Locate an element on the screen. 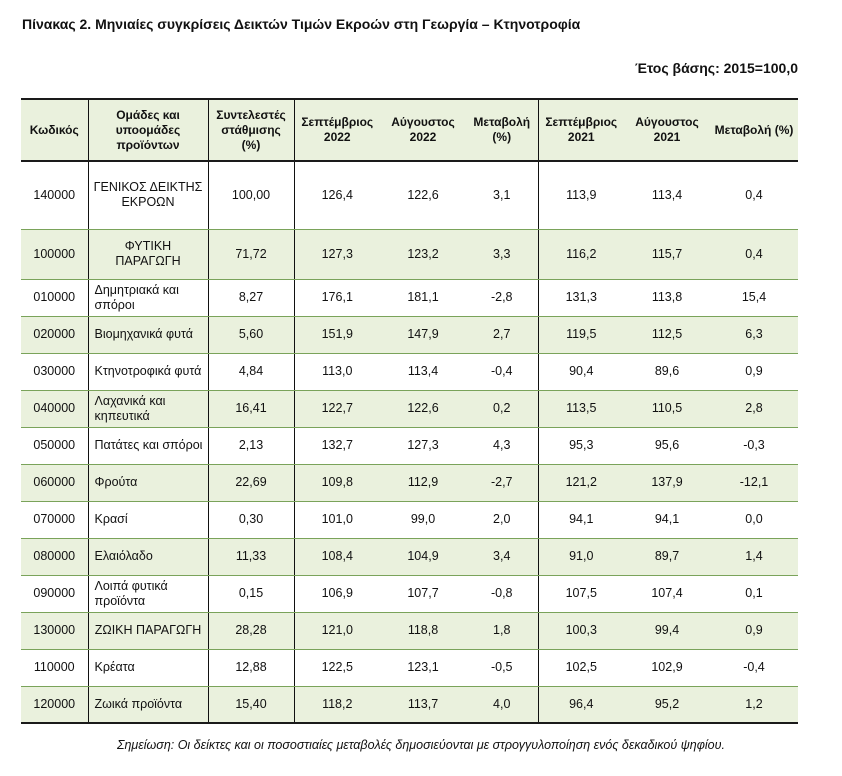  cell-value: 113,5 is located at coordinates (581, 409).